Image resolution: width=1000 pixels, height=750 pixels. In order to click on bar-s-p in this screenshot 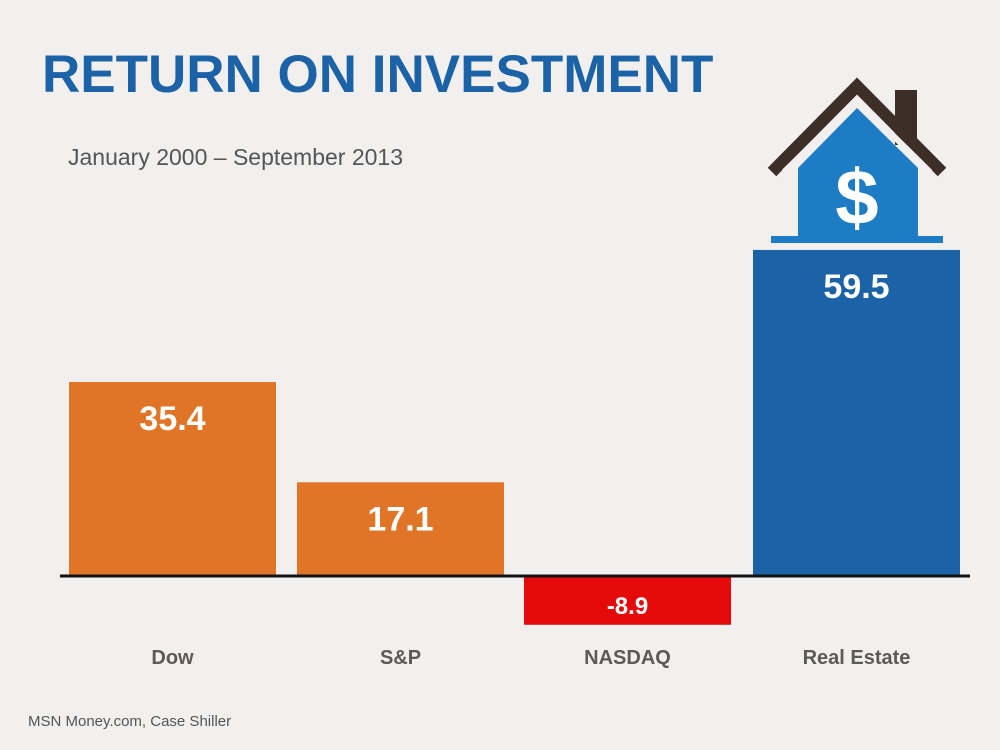, I will do `click(400, 529)`.